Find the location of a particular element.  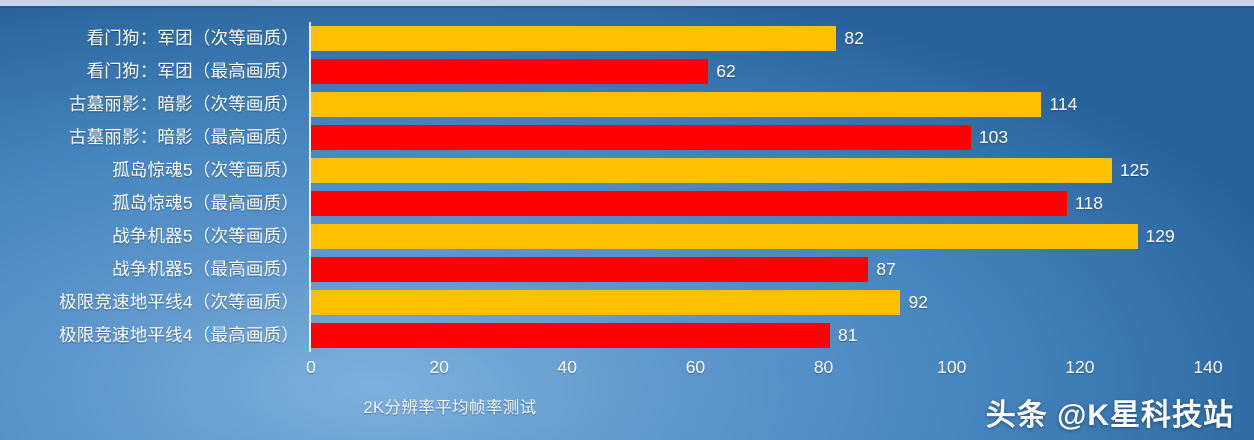

category-label: 古墓丽影：暗影（最高画质） is located at coordinates (183, 137).